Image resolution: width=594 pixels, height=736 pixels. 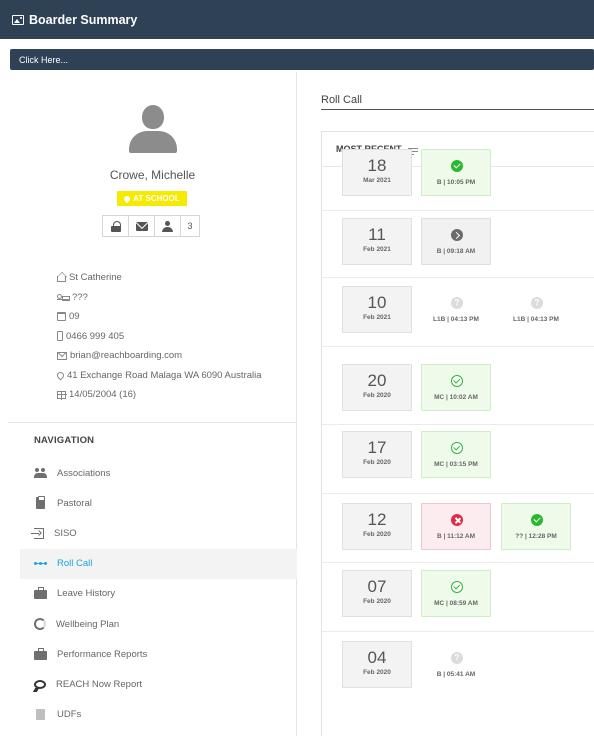 What do you see at coordinates (456, 536) in the screenshot?
I see `status-label: B | 11:12 AM` at bounding box center [456, 536].